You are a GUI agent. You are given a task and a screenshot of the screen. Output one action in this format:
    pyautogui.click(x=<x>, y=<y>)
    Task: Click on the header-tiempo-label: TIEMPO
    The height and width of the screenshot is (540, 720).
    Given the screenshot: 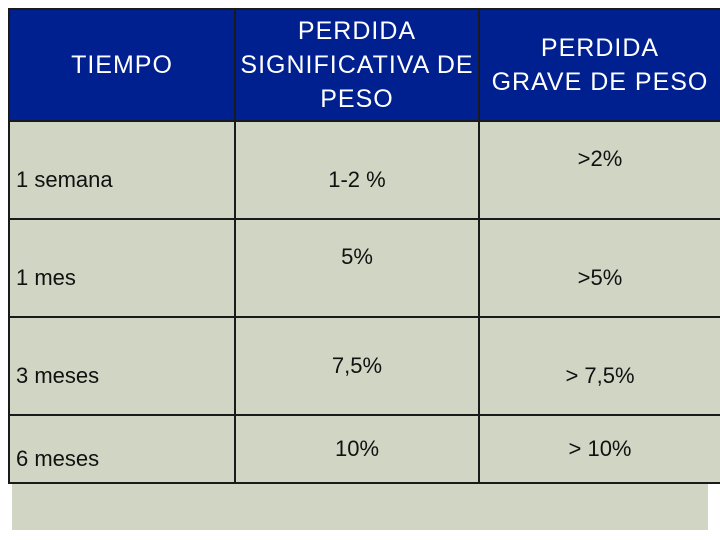 What is the action you would take?
    pyautogui.click(x=122, y=65)
    